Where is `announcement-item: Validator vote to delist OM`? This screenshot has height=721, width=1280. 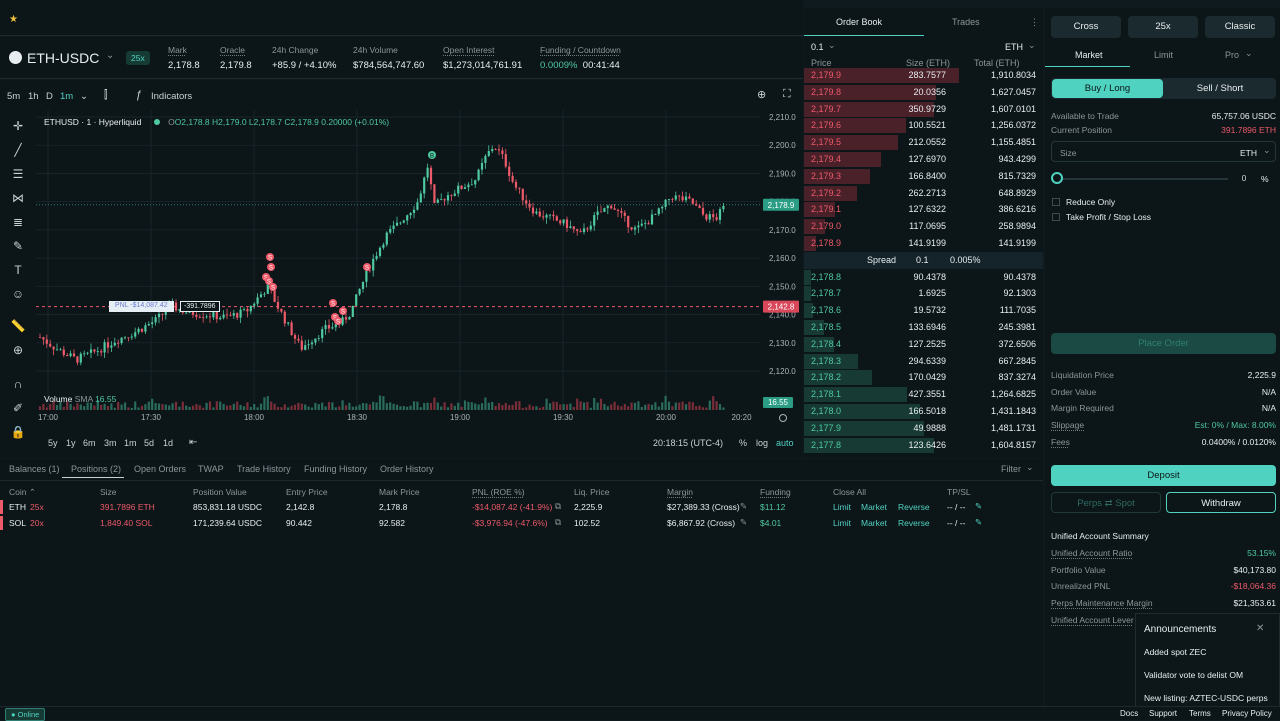 announcement-item: Validator vote to delist OM is located at coordinates (1194, 675).